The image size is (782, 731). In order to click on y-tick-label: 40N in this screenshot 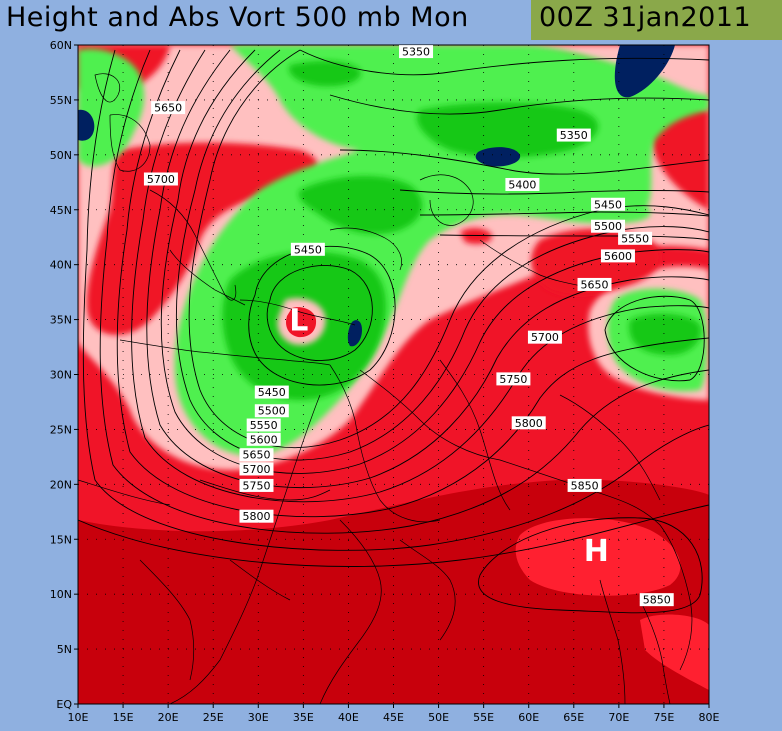, I will do `click(61, 265)`.